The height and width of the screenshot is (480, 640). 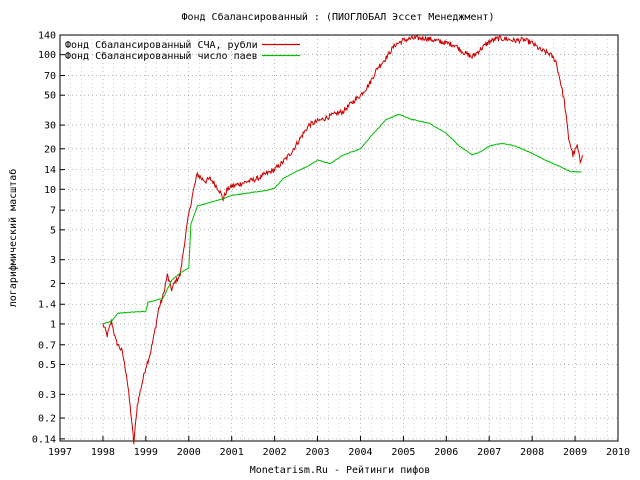 What do you see at coordinates (161, 45) in the screenshot?
I see `legend-label: Фонд Сбалансированный СЧА, рубли` at bounding box center [161, 45].